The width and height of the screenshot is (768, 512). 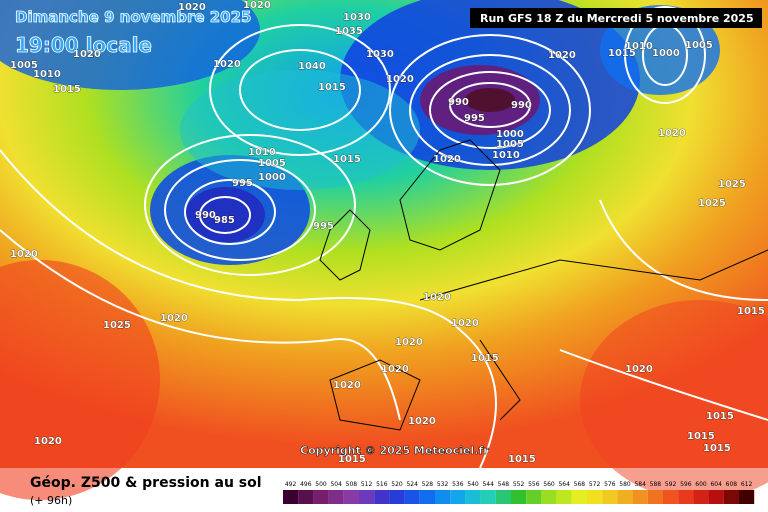 What do you see at coordinates (716, 484) in the screenshot?
I see `colorbar-label: 604` at bounding box center [716, 484].